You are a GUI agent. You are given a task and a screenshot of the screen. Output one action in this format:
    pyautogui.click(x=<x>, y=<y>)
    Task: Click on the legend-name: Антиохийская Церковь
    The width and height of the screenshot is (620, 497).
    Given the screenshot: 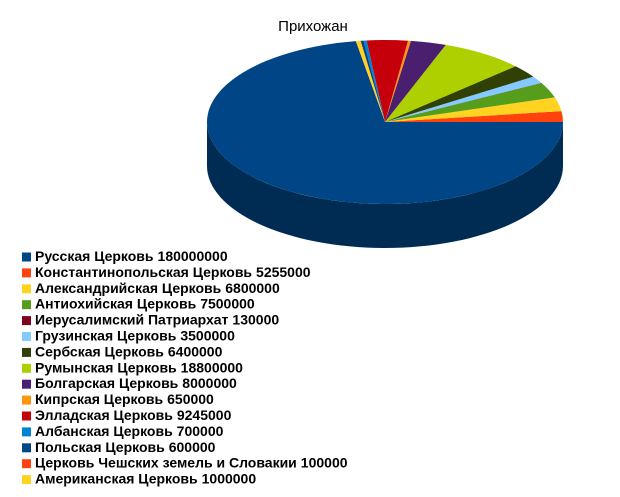 What is the action you would take?
    pyautogui.click(x=116, y=303)
    